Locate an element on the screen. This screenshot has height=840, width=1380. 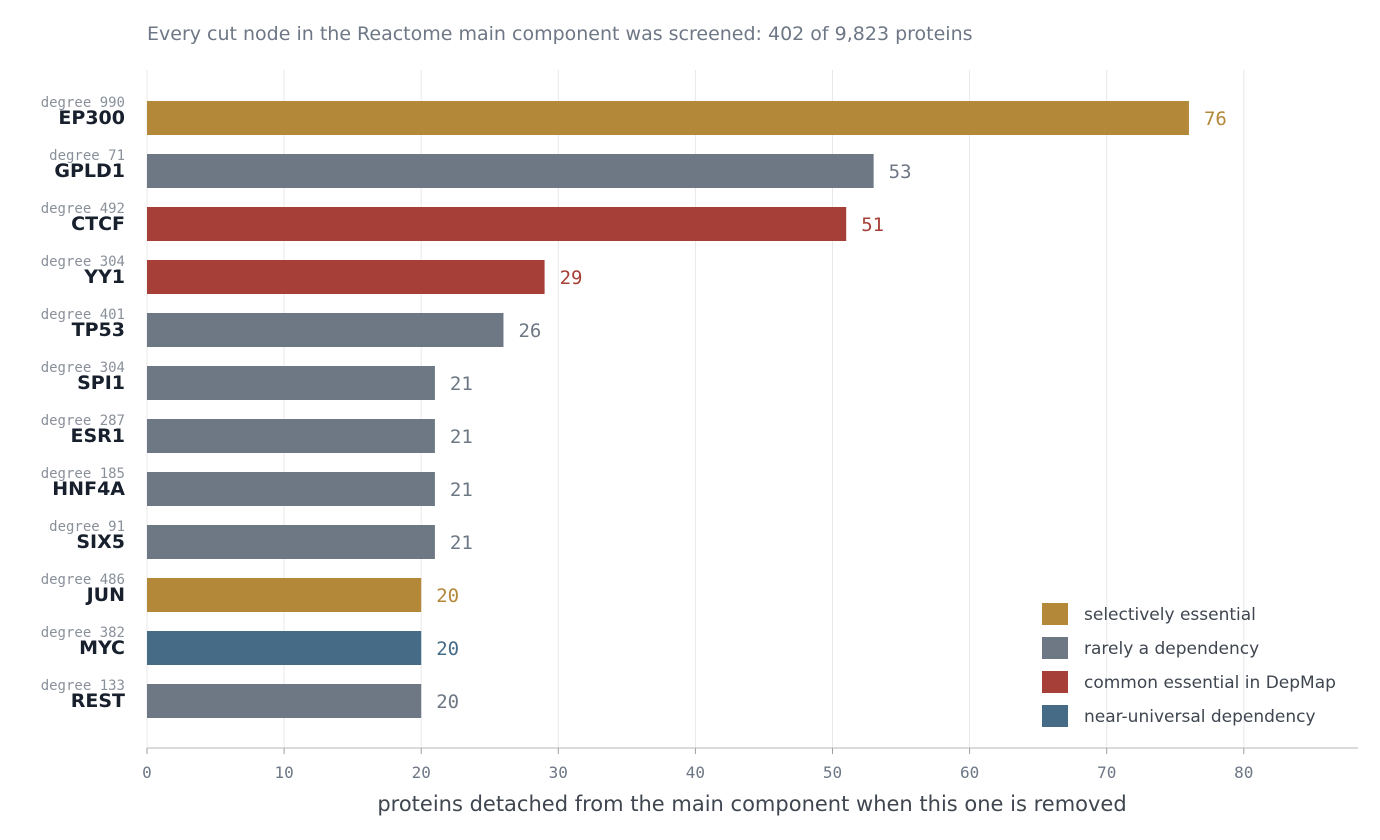
value-label-ctcf: 51 is located at coordinates (872, 225).